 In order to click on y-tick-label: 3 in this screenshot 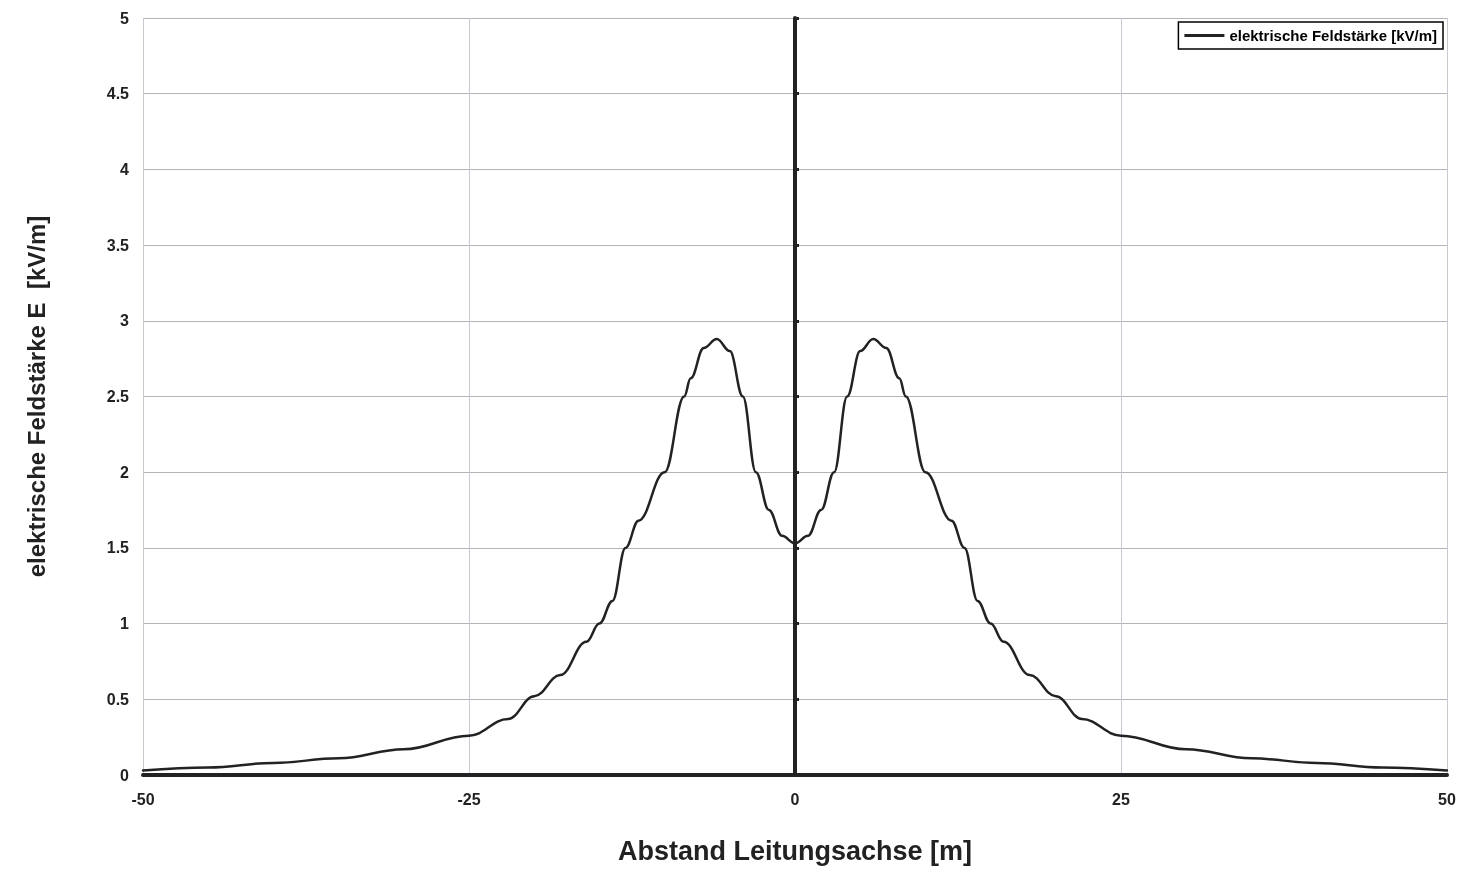, I will do `click(125, 321)`.